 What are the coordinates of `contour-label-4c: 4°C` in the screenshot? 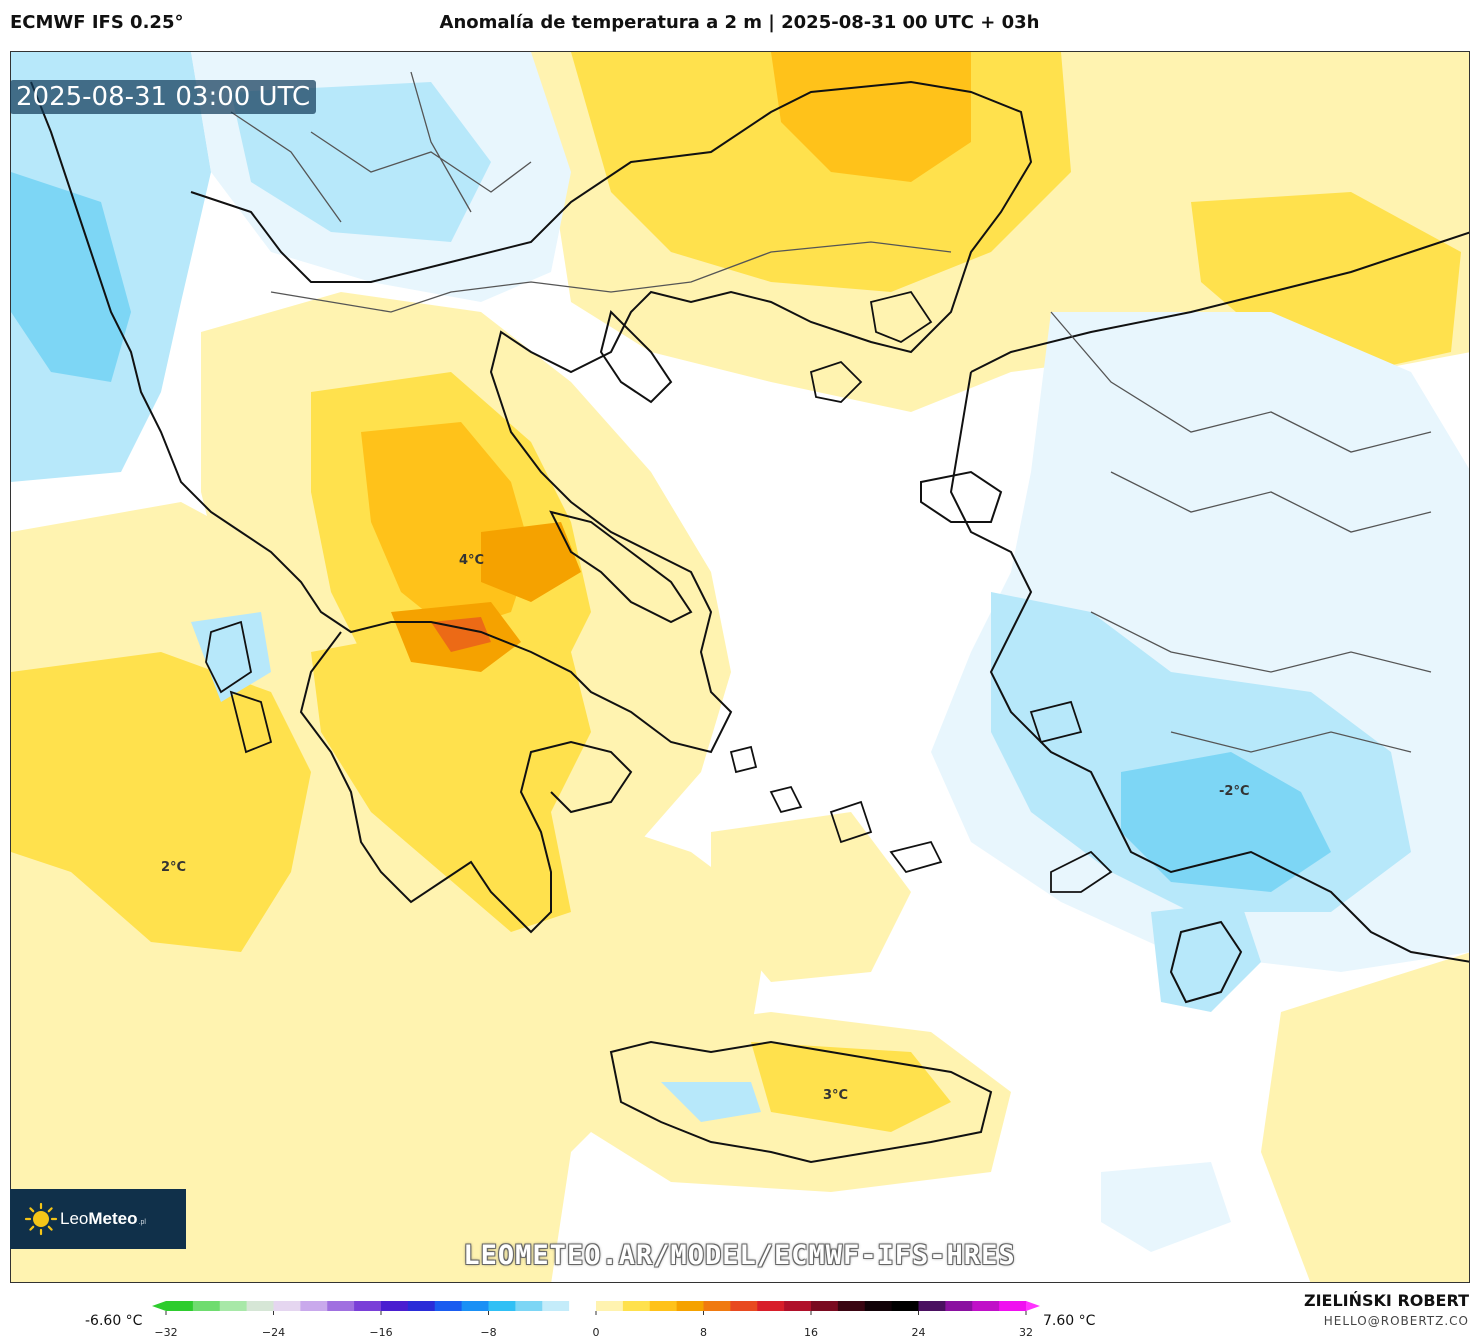 It's located at (472, 560).